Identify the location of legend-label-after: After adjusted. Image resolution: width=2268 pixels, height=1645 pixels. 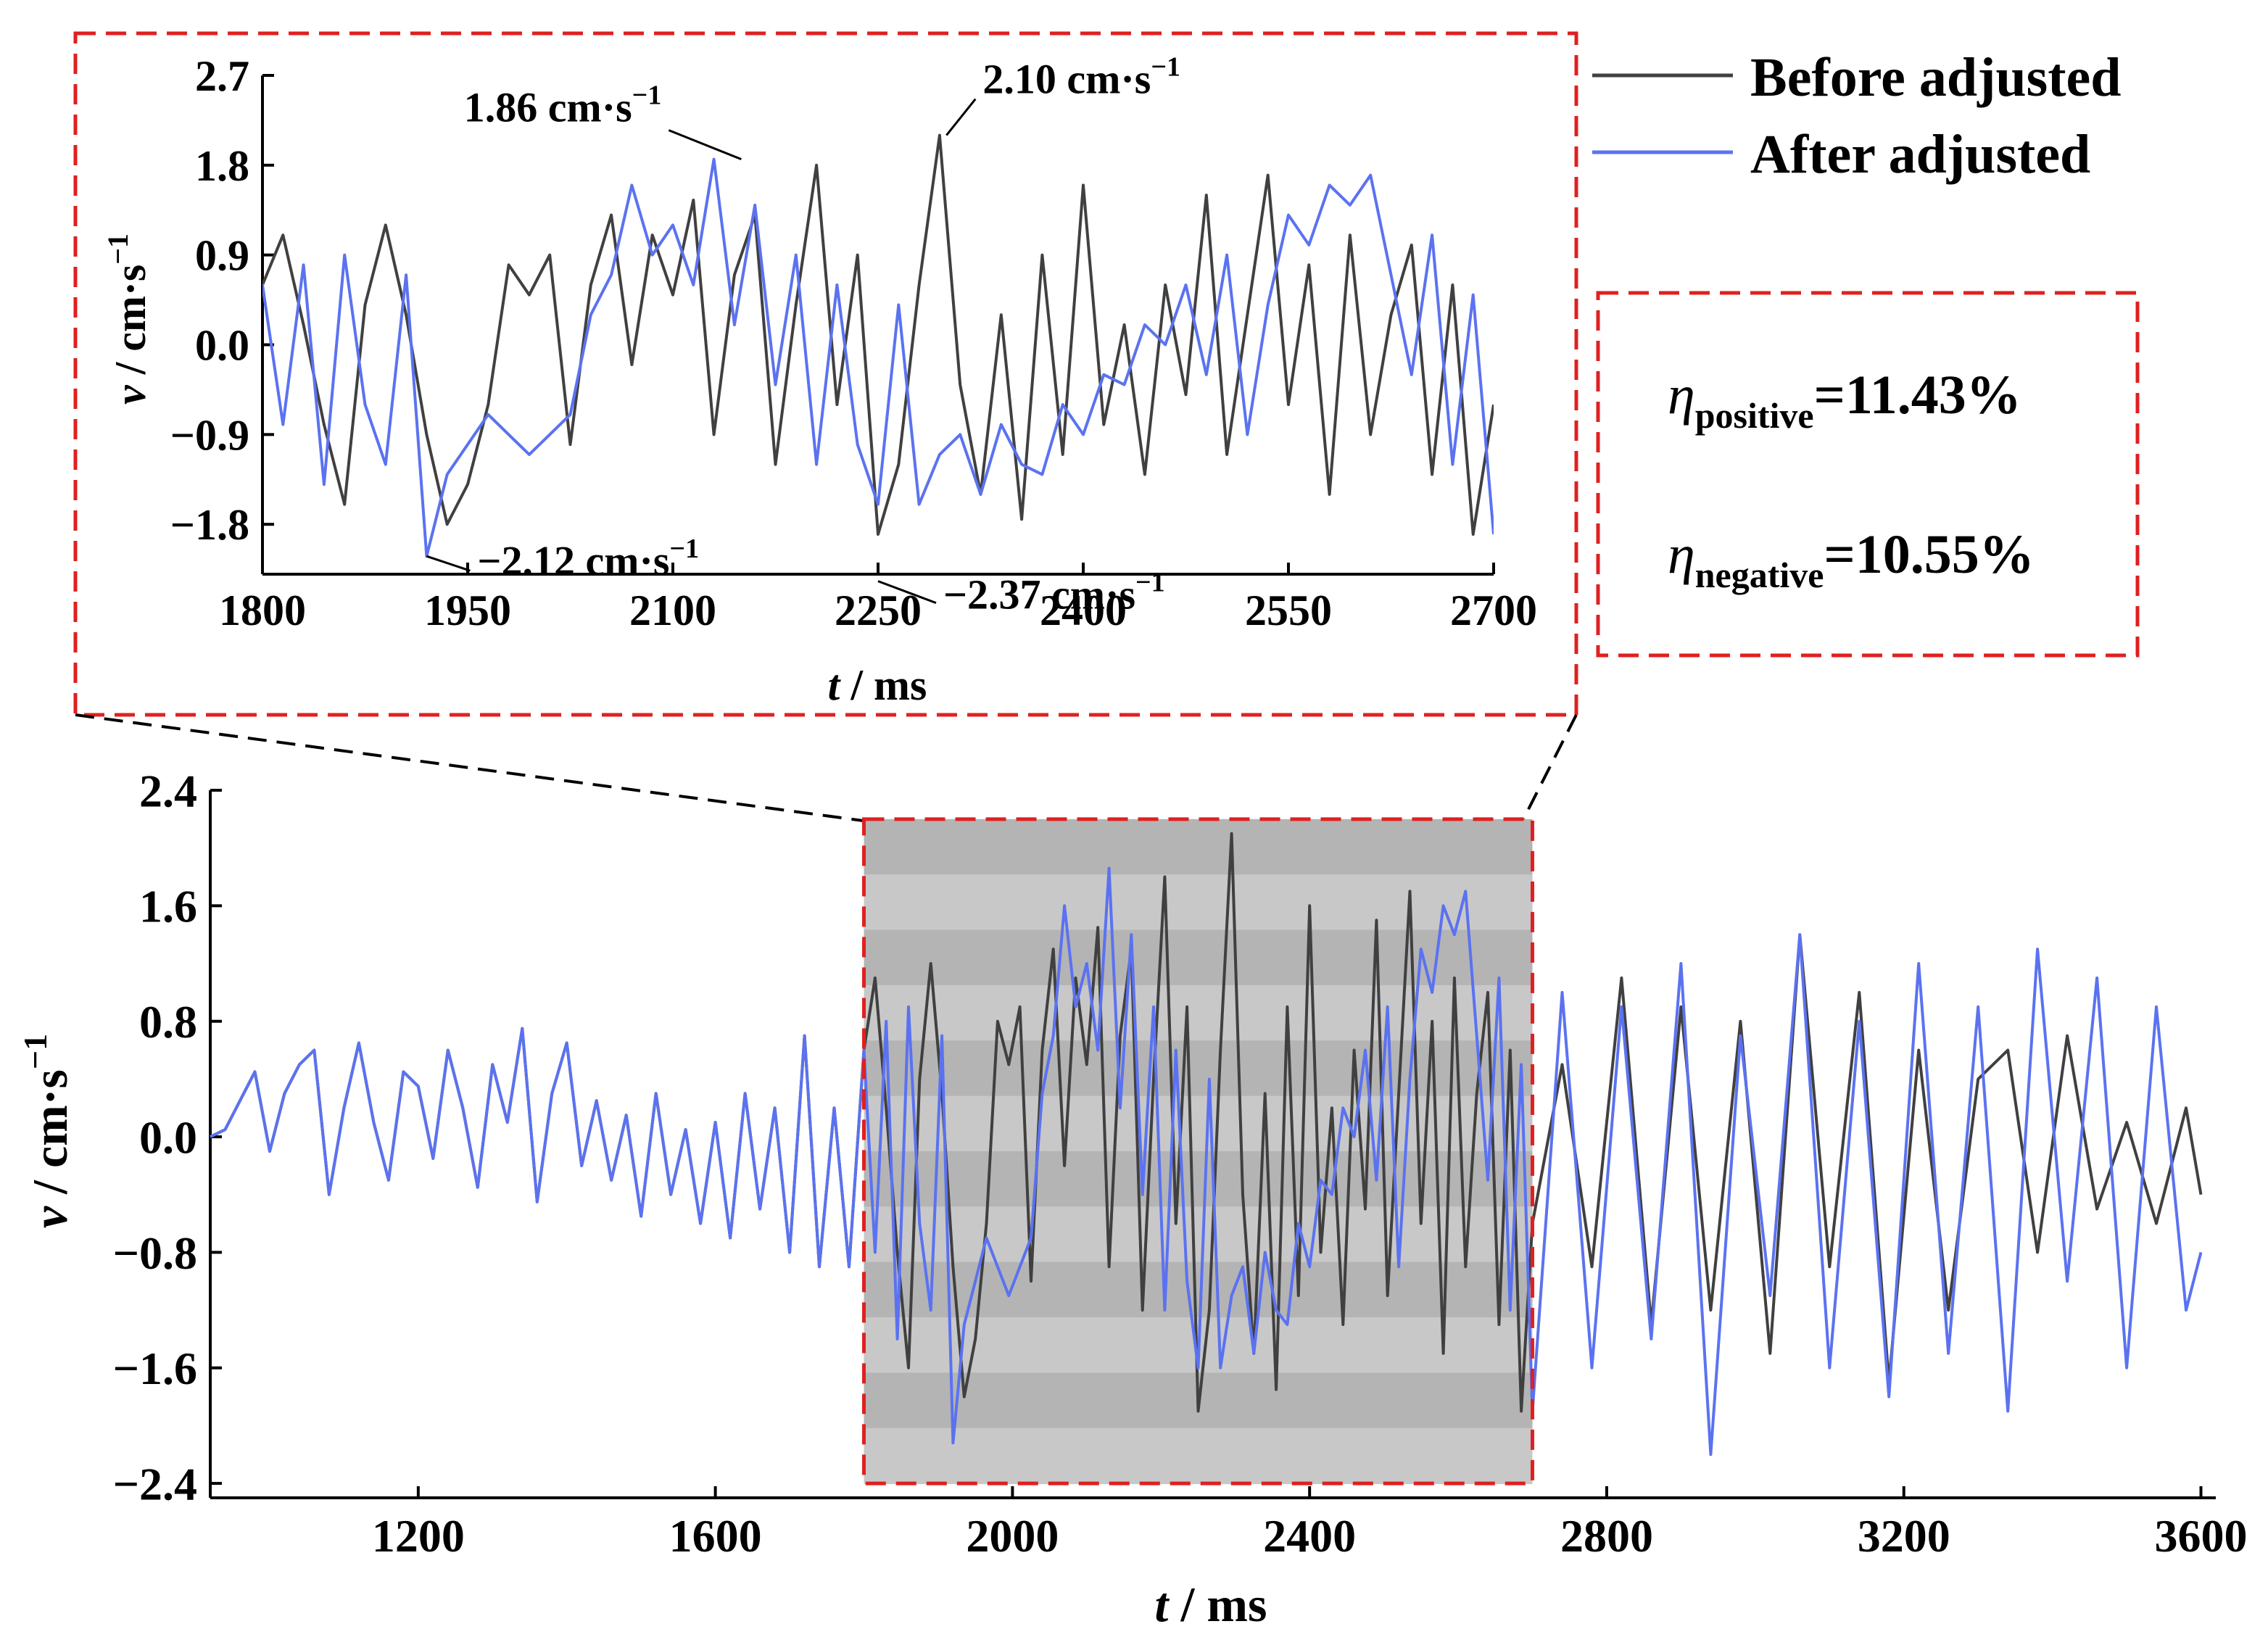
(1920, 154).